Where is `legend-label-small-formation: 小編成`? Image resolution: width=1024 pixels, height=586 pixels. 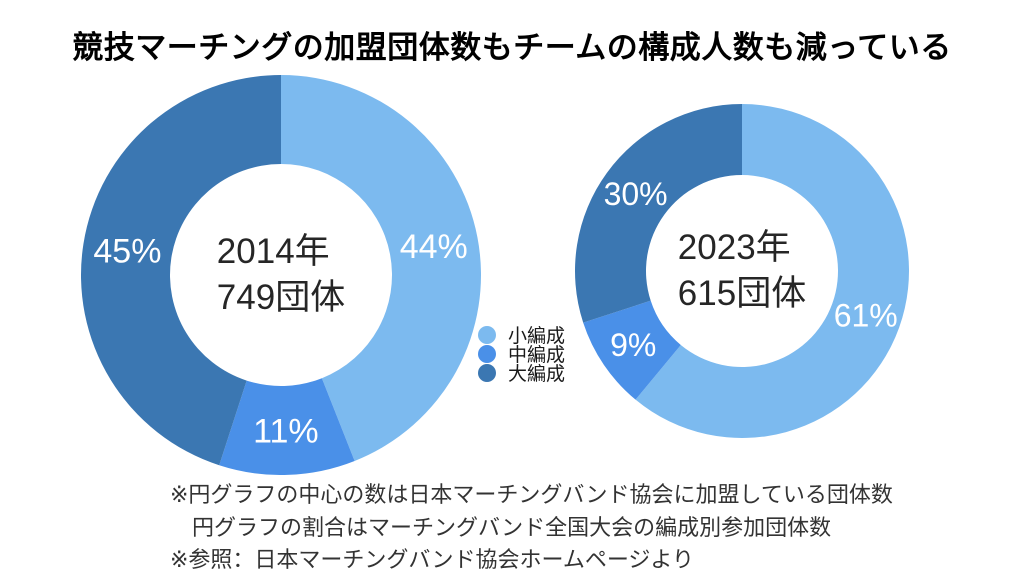 legend-label-small-formation: 小編成 is located at coordinates (537, 336).